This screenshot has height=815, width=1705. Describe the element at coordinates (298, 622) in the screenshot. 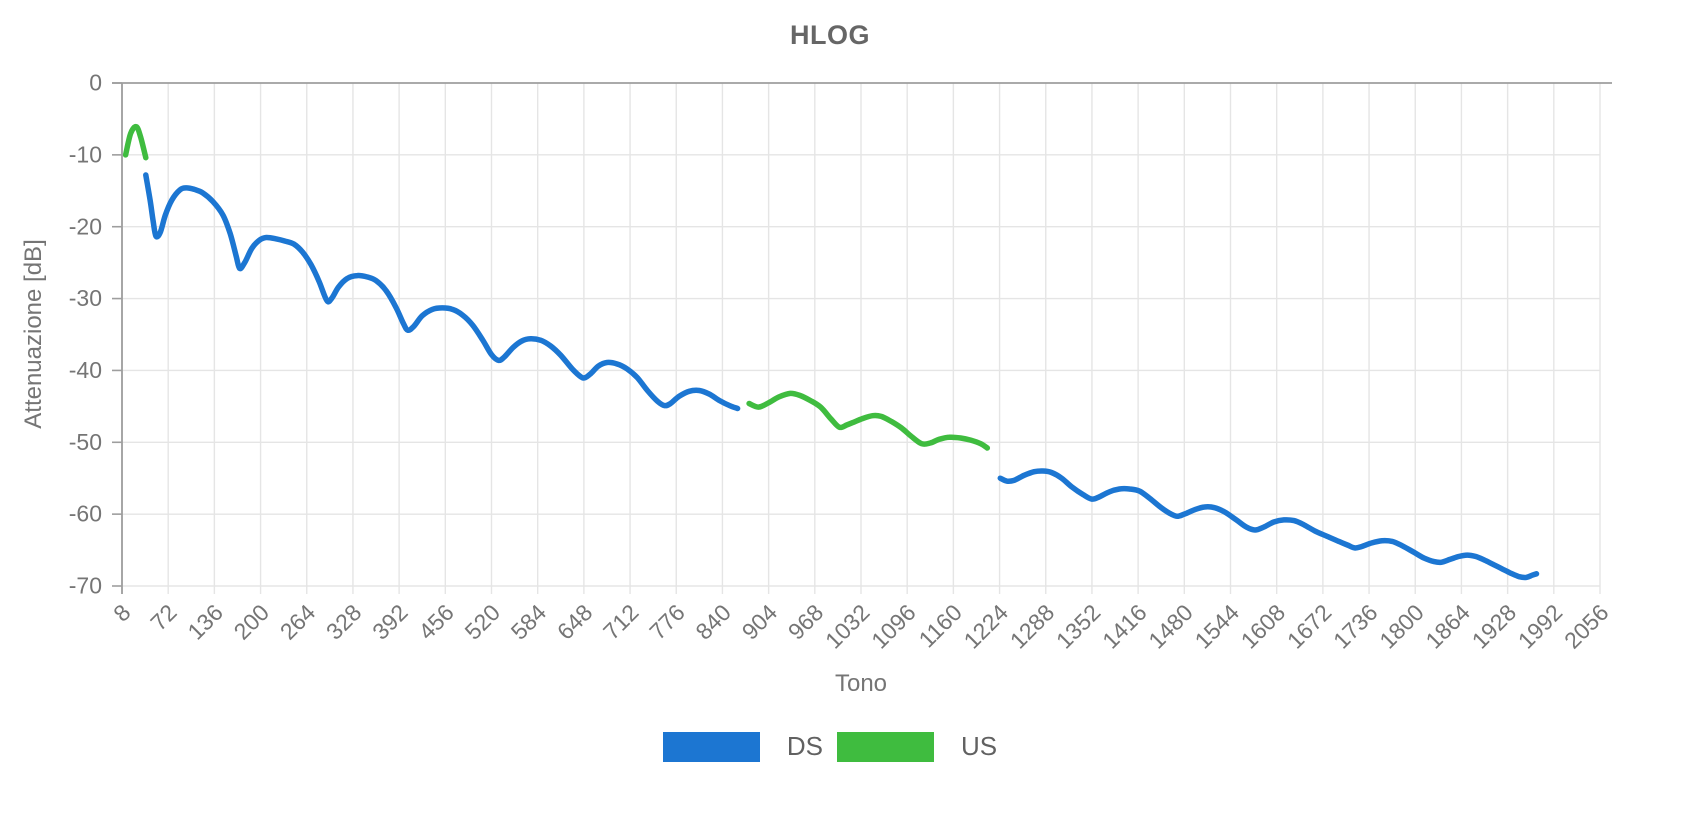

I see `svg-text: 264` at that location.